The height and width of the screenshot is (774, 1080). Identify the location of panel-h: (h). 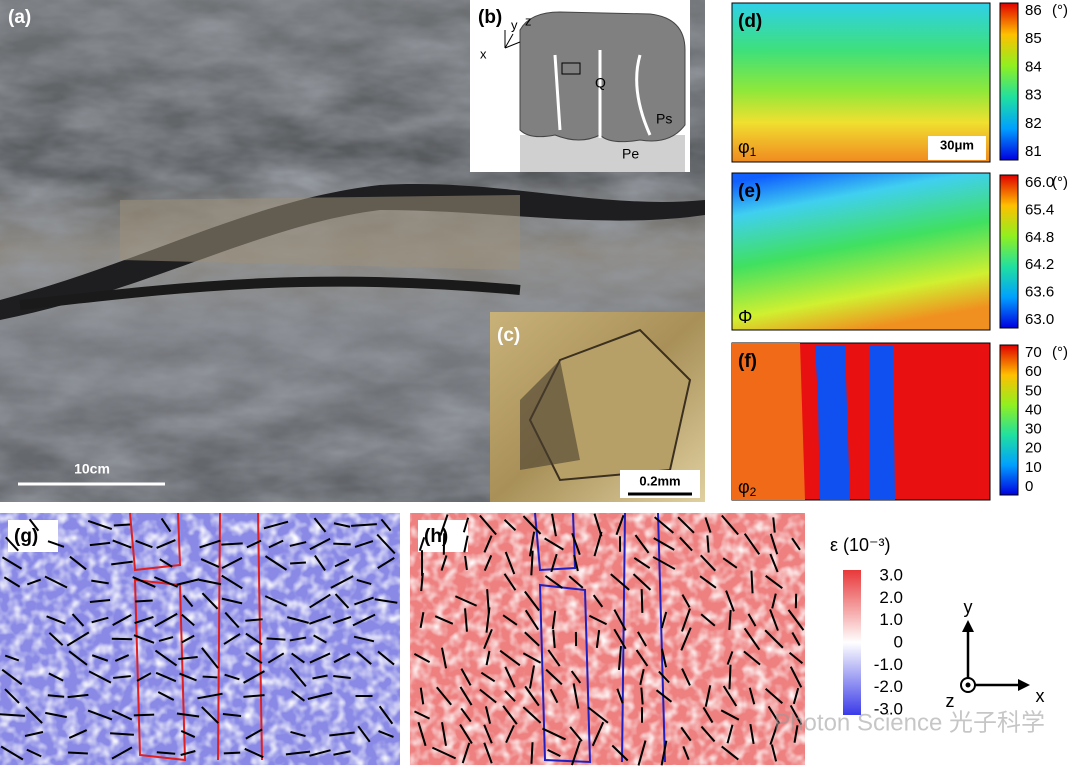
(607, 639).